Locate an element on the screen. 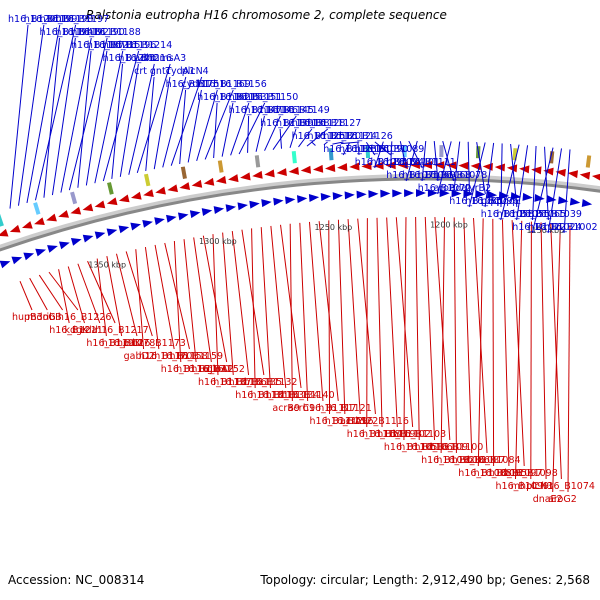  forward-gene-label-h16-b1090: h16_B1090 is located at coordinates (382, 149).